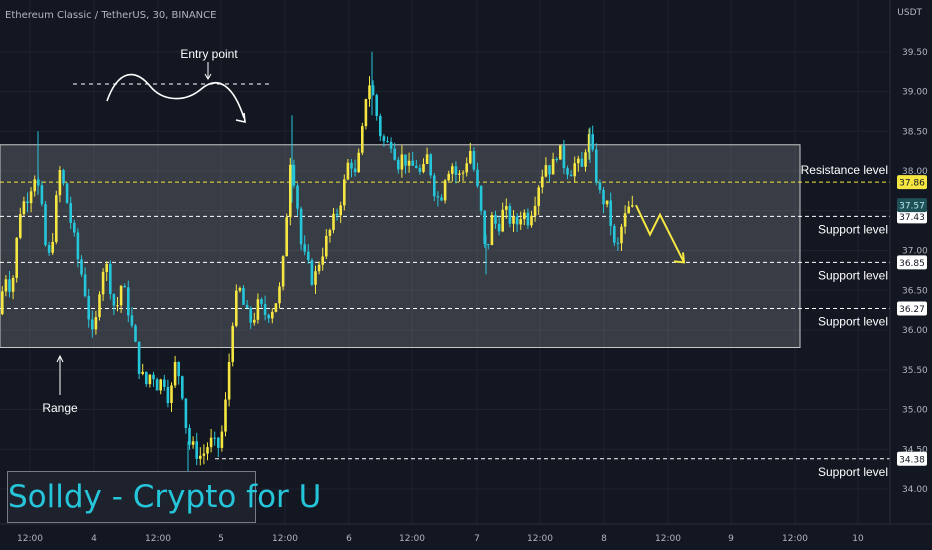  Describe the element at coordinates (94, 539) in the screenshot. I see `time-tick-label: 4` at that location.